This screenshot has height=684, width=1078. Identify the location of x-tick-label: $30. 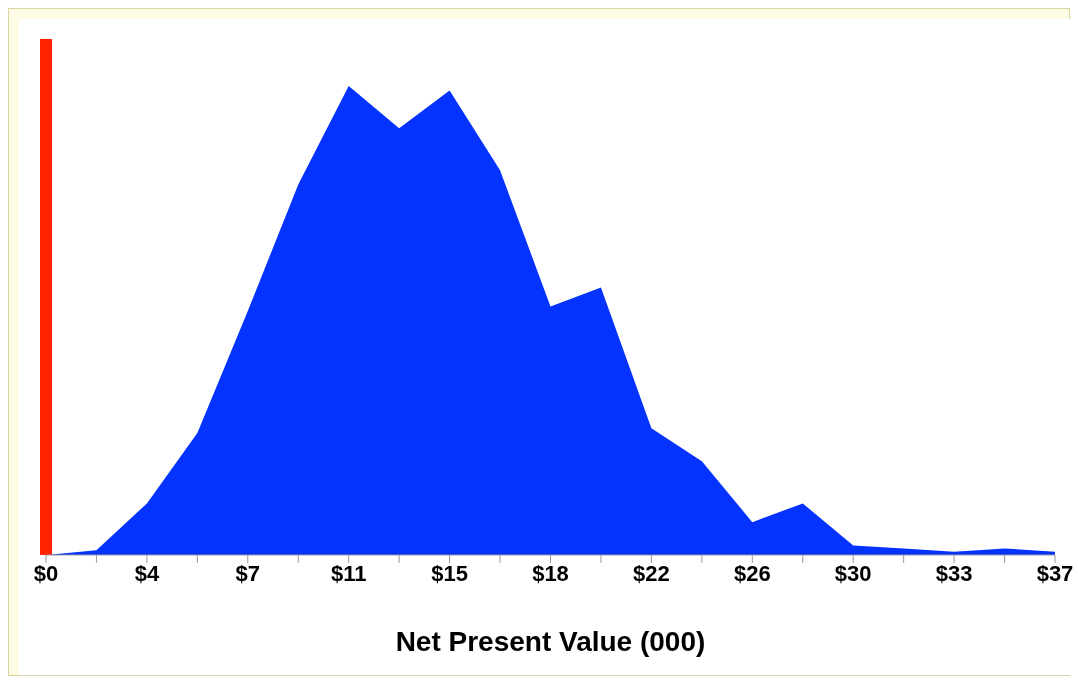
(853, 573).